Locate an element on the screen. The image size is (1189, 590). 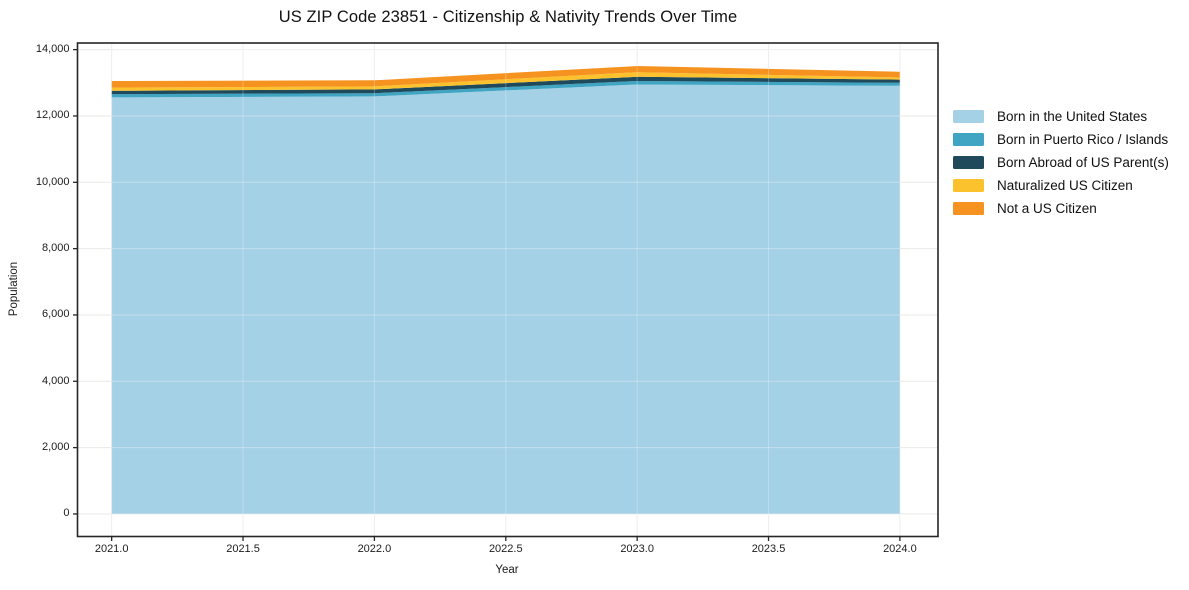
y-tick-label: 14,000 is located at coordinates (52, 49).